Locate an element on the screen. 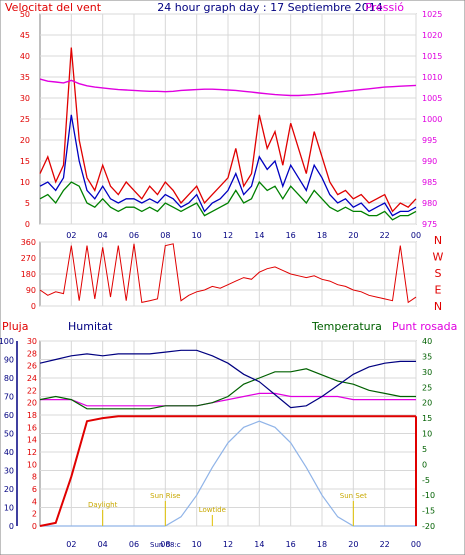 Image resolution: width=465 pixels, height=555 pixels. humidity-tick-label: 40 is located at coordinates (9, 452).